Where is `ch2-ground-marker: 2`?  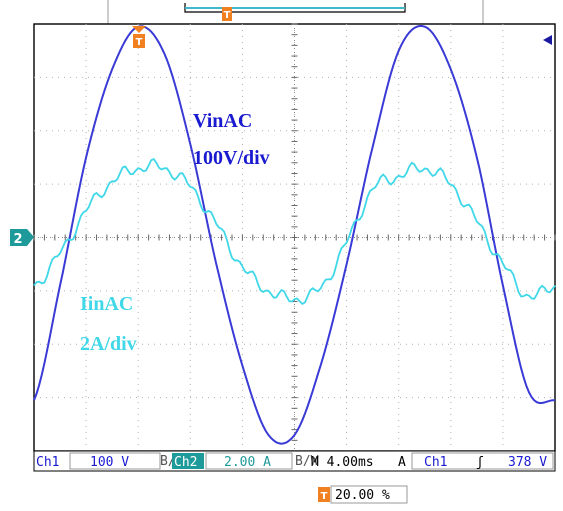 ch2-ground-marker: 2 is located at coordinates (22, 238).